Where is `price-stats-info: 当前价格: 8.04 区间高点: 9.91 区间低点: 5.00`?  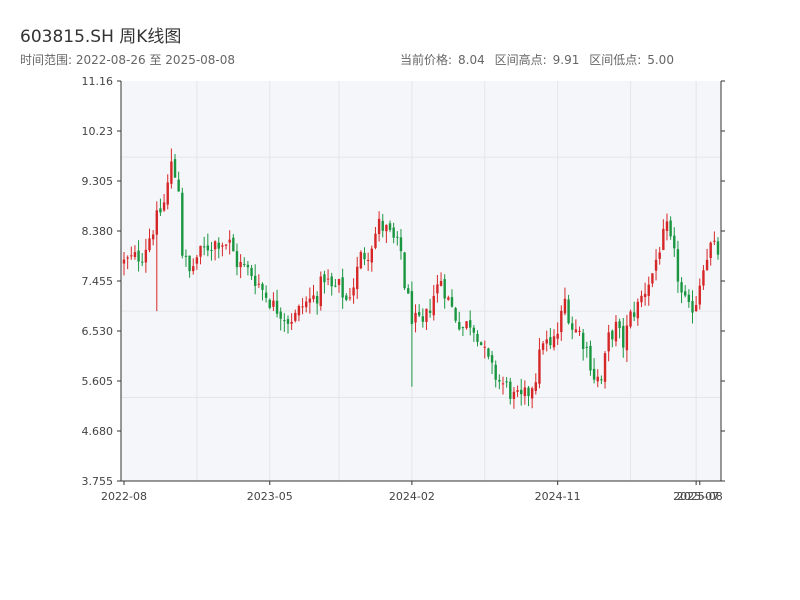 price-stats-info: 当前价格: 8.04 区间高点: 9.91 区间低点: 5.00 is located at coordinates (540, 59).